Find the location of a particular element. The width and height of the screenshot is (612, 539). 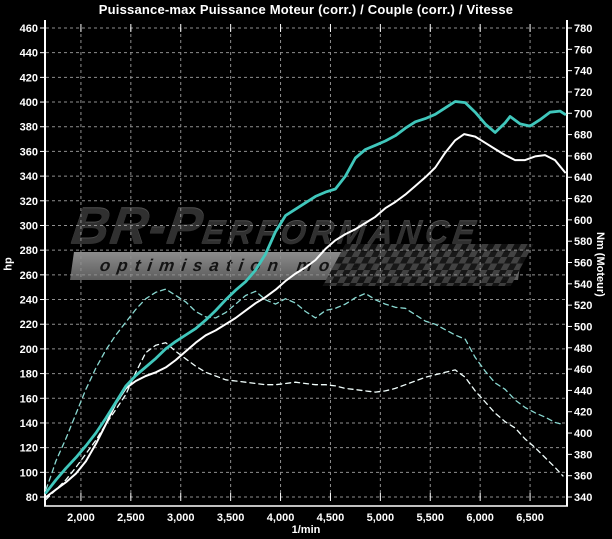

y-right-tick-label: 540 is located at coordinates (583, 285).